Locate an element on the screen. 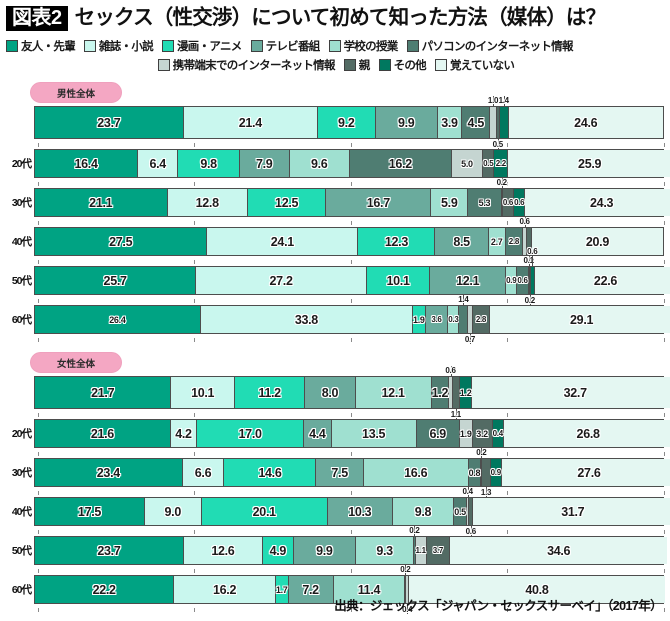 The height and width of the screenshot is (621, 670). bar-segment-value: 0.6 is located at coordinates (508, 203).